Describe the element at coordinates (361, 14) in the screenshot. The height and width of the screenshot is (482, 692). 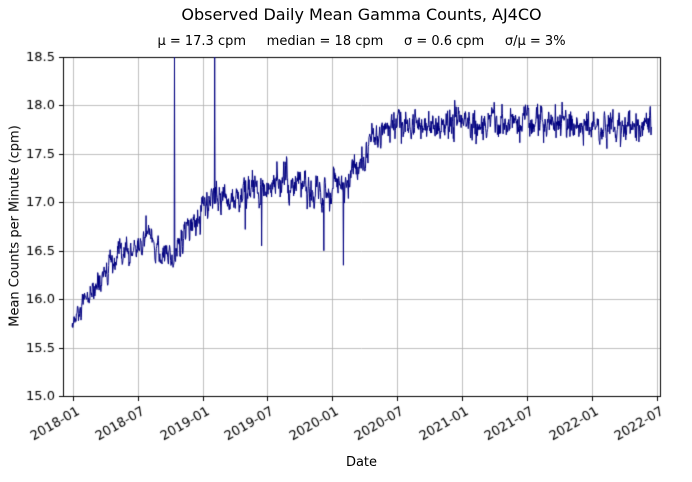
I see `chart-title: Observed Daily Mean Gamma Counts, AJ4CO` at that location.